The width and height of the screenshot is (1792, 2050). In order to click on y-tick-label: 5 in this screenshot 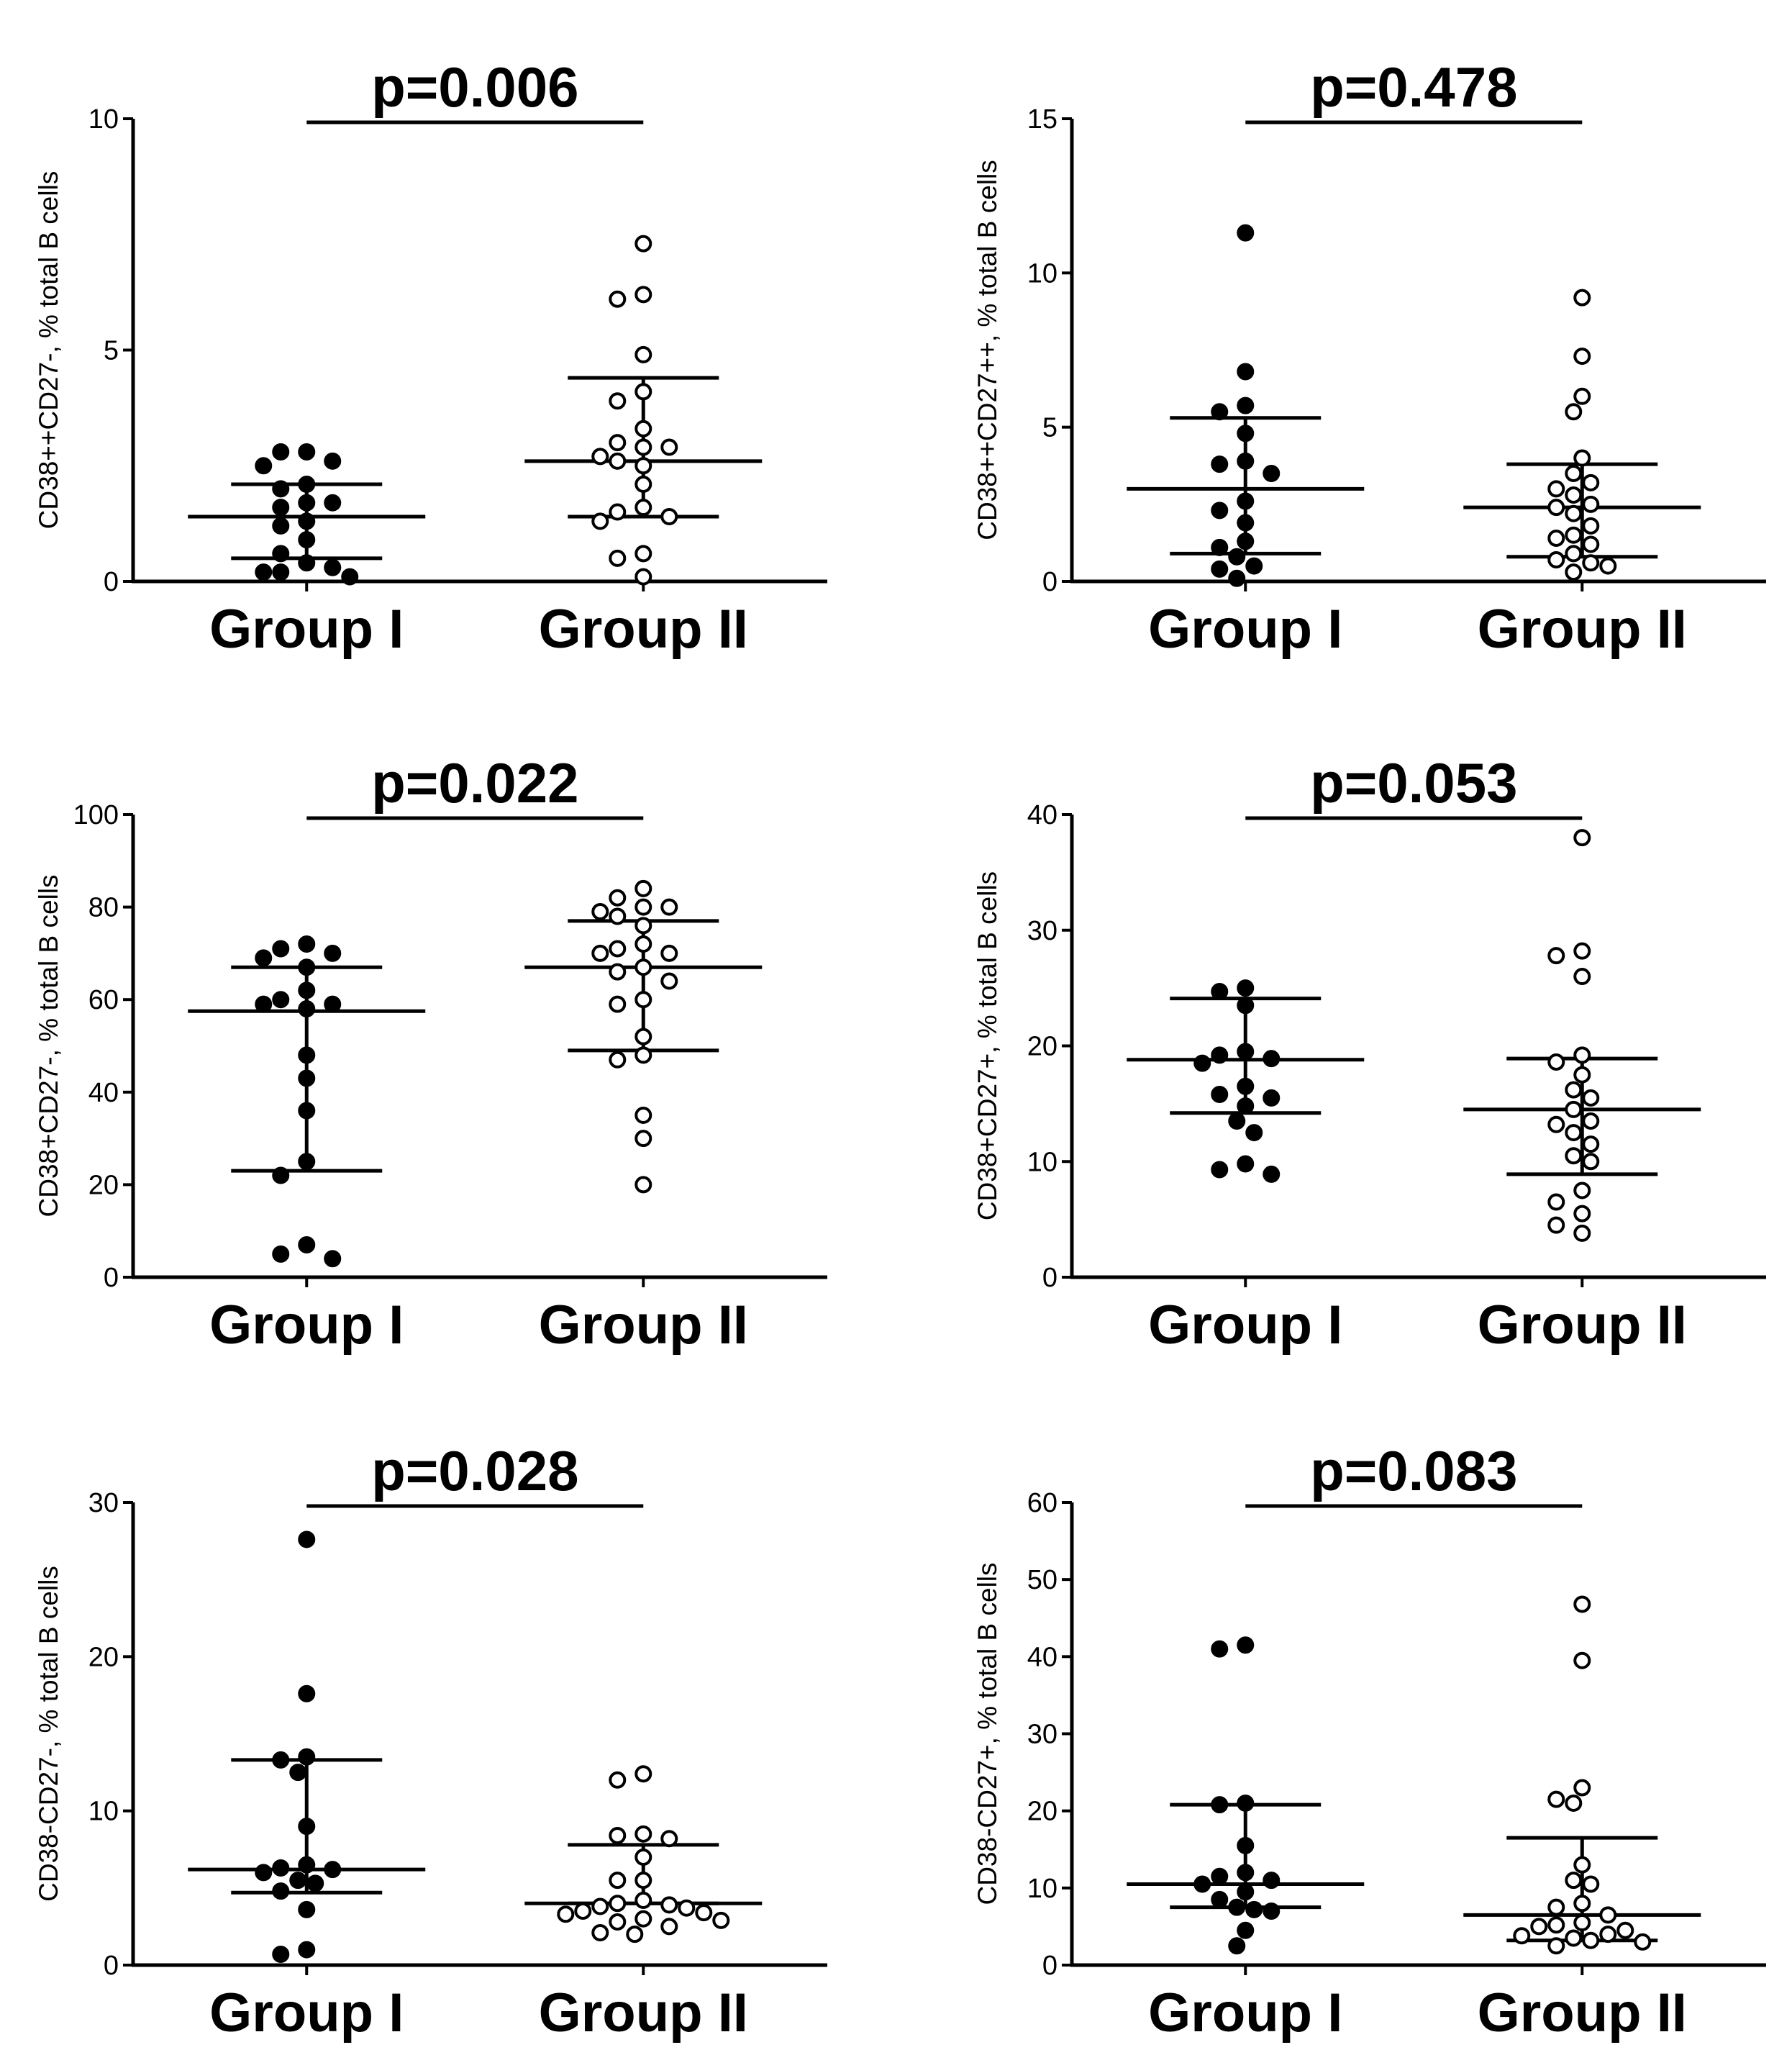, I will do `click(1050, 428)`.